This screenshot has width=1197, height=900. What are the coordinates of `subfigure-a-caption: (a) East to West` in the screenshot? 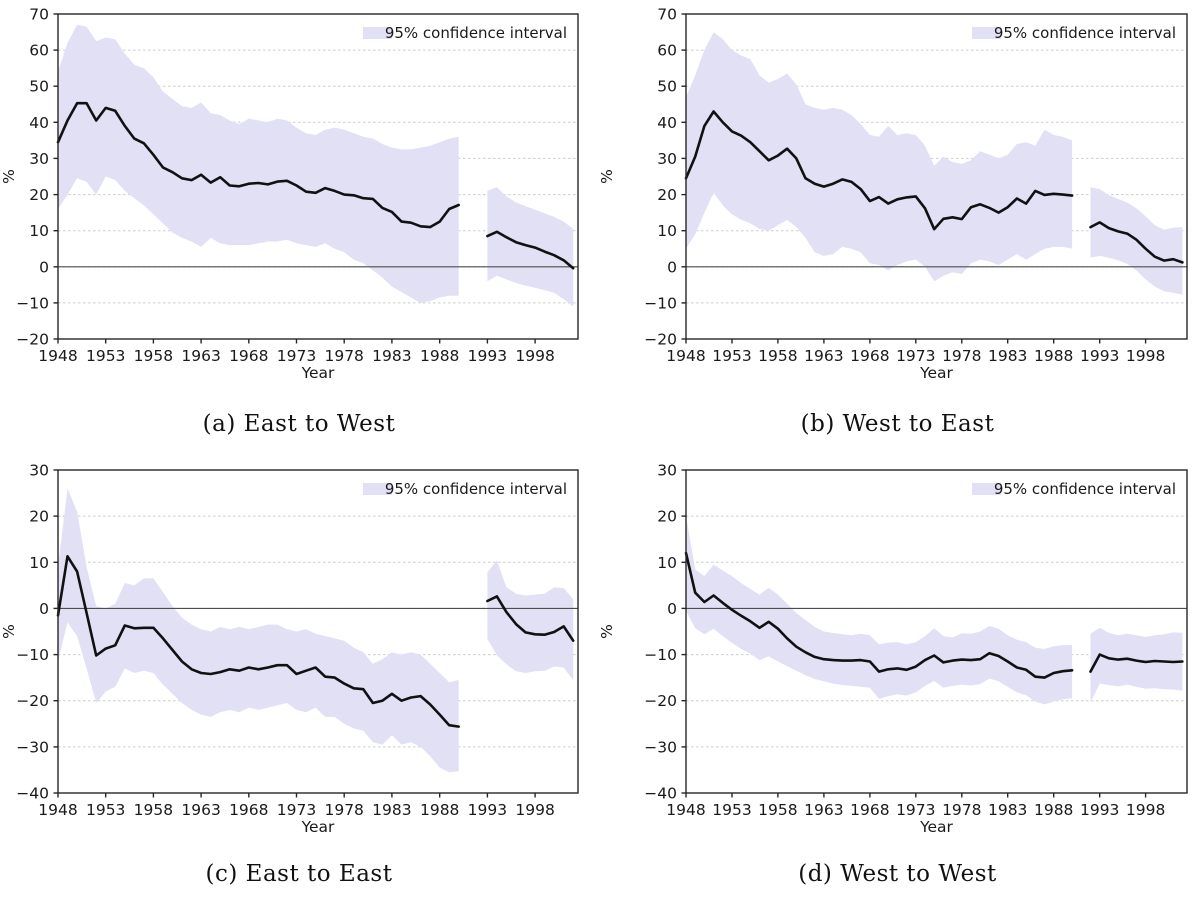 It's located at (299, 424).